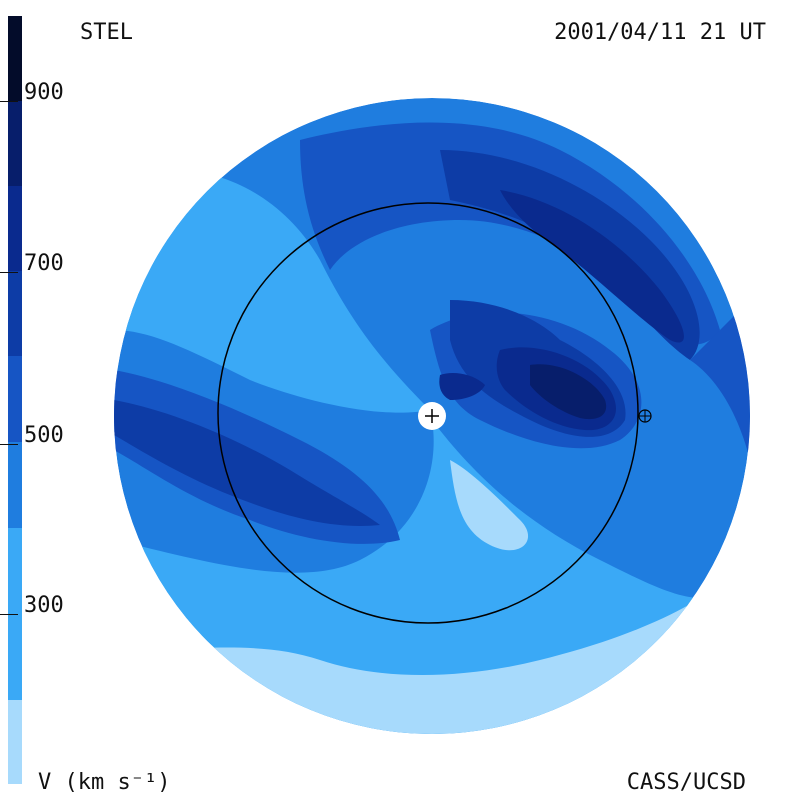  What do you see at coordinates (432, 416) in the screenshot?
I see `sun-marker` at bounding box center [432, 416].